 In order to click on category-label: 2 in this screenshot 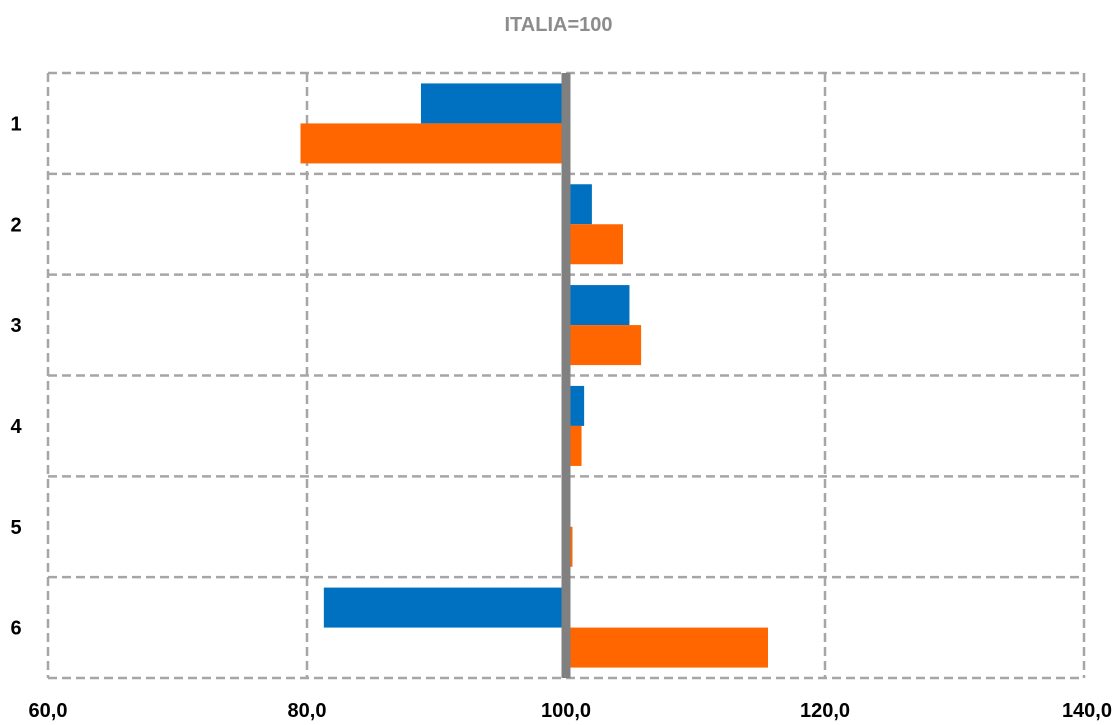, I will do `click(15, 225)`.